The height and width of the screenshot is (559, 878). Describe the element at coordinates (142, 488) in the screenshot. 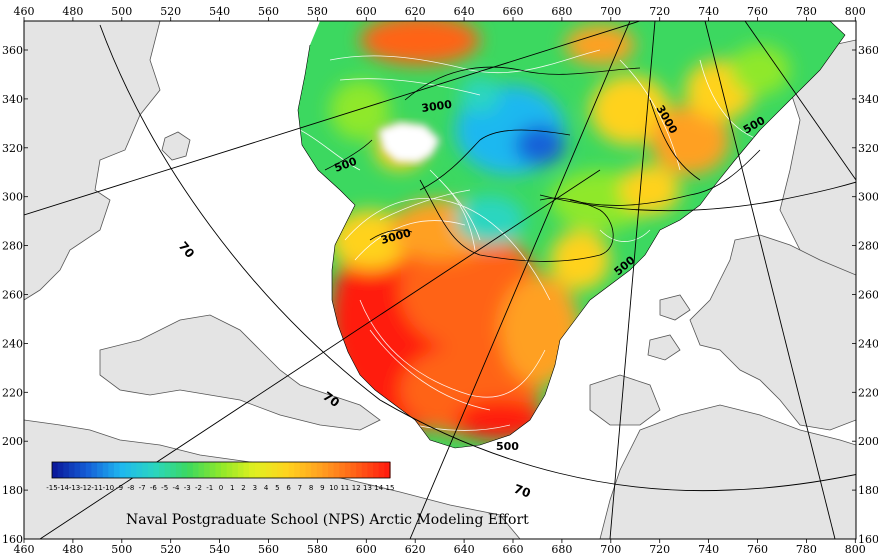

I see `colorbar-label--7: -7` at that location.